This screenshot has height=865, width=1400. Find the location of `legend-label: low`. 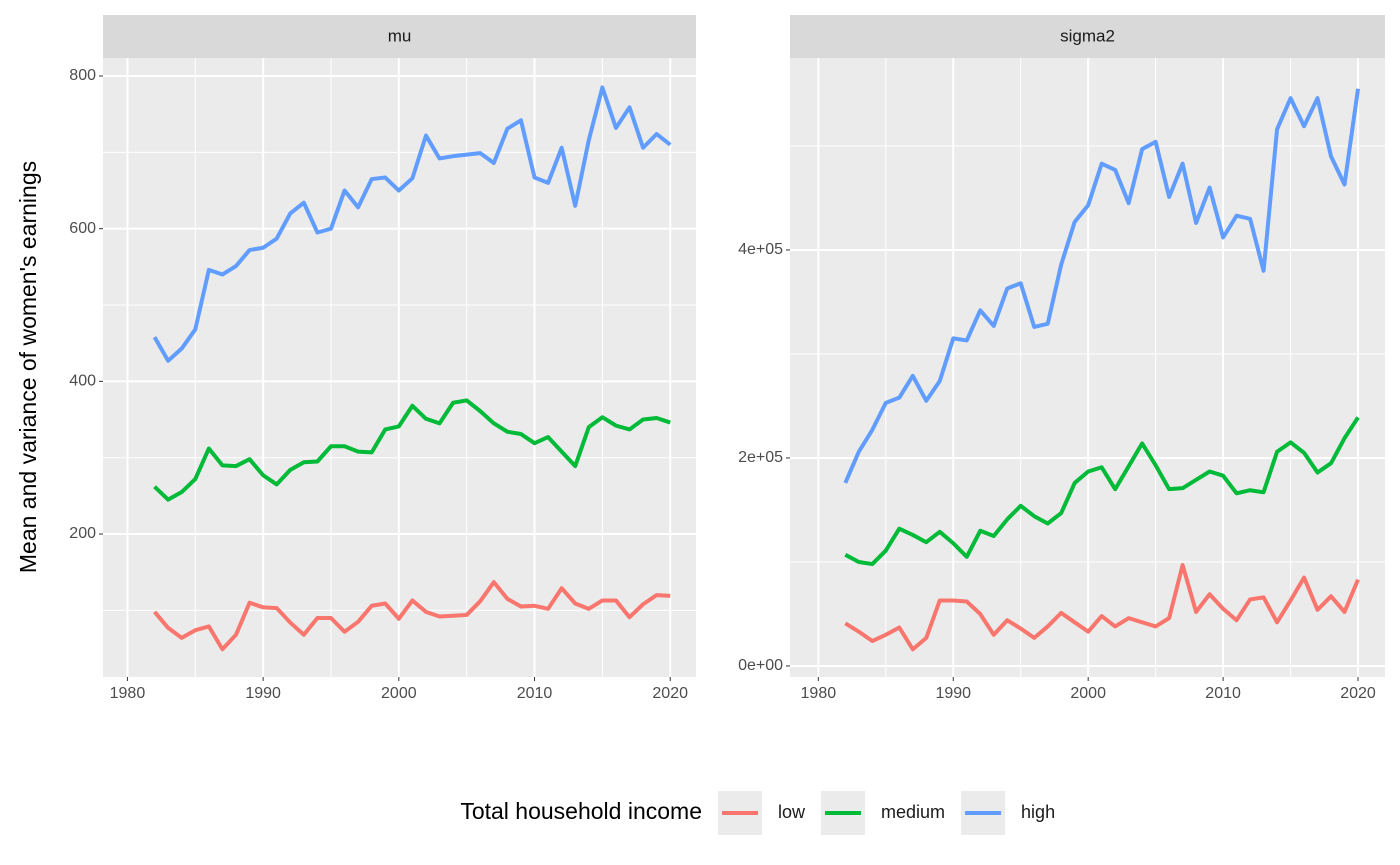

legend-label: low is located at coordinates (792, 812).